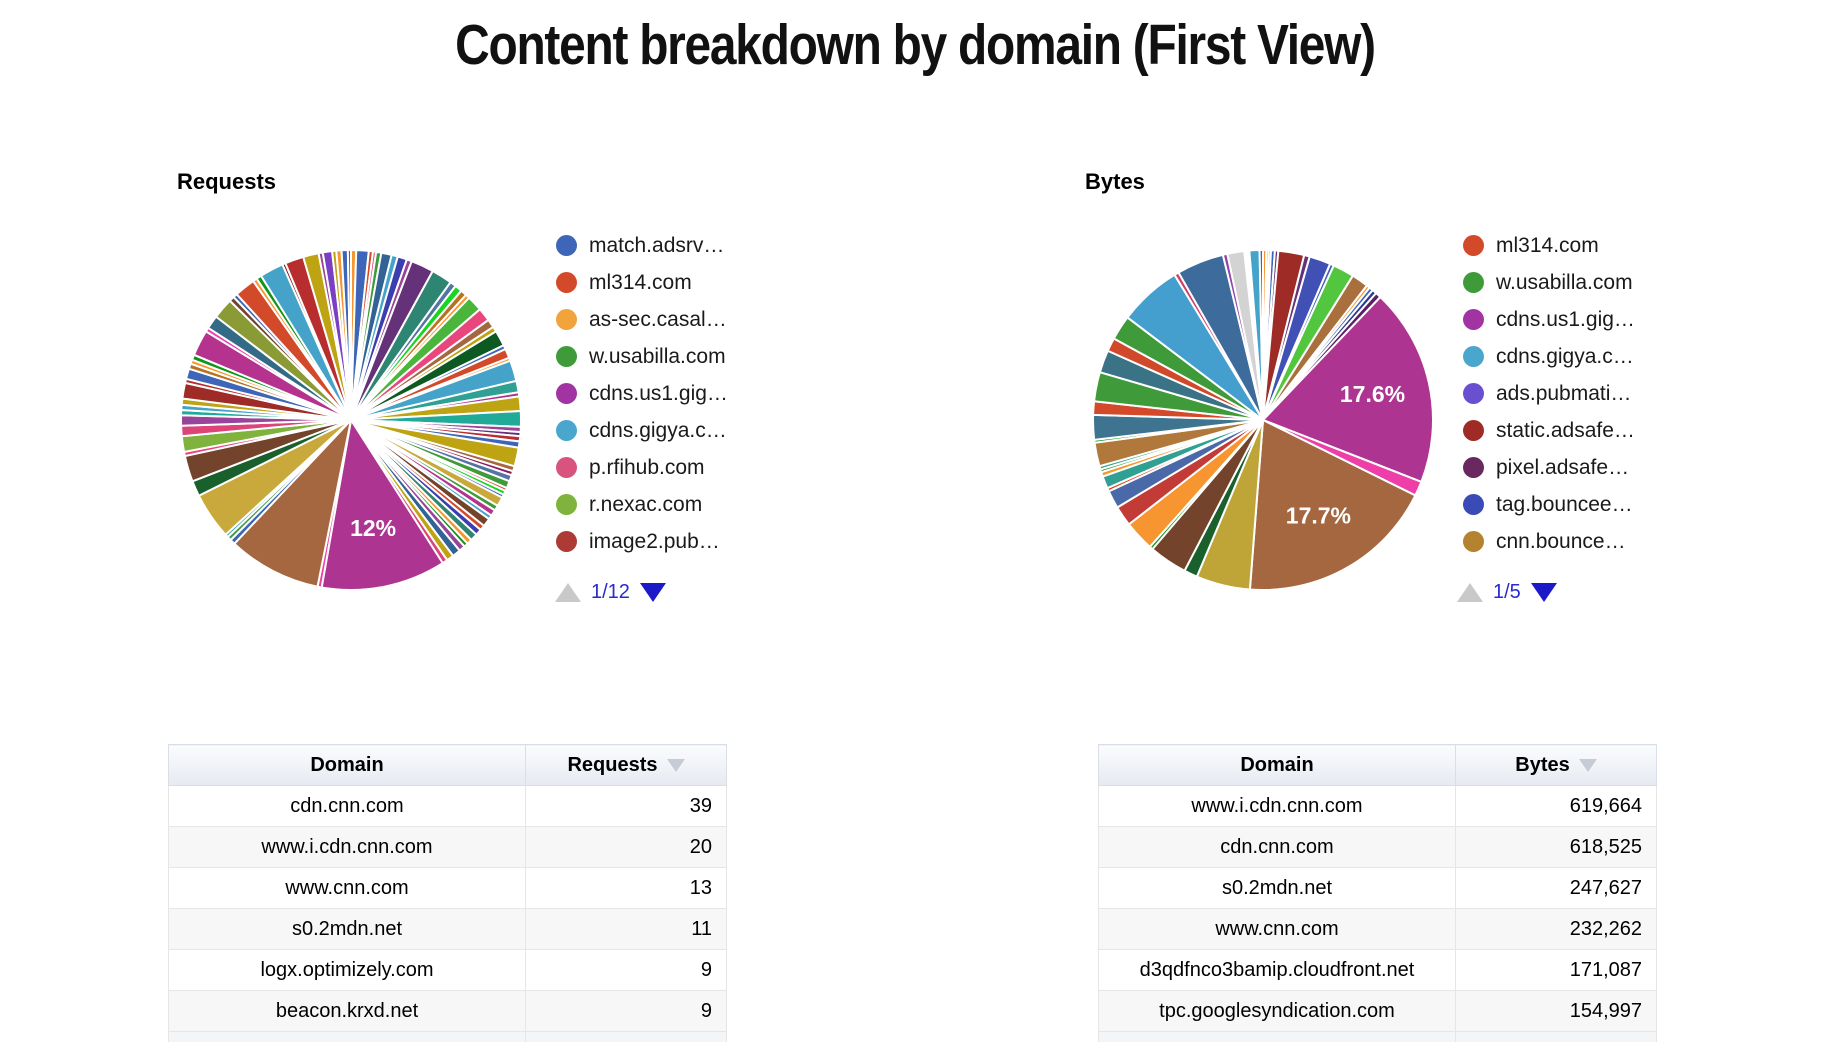 Image resolution: width=1830 pixels, height=1042 pixels. Describe the element at coordinates (447, 888) in the screenshot. I see `table-row: www.cnn.com 13` at that location.